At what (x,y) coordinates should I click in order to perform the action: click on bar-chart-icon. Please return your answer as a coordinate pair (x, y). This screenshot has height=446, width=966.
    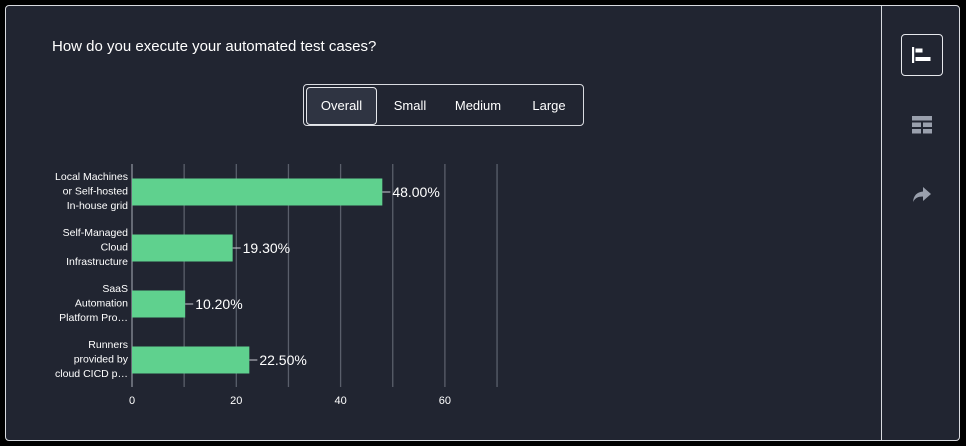
    Looking at the image, I should click on (921, 55).